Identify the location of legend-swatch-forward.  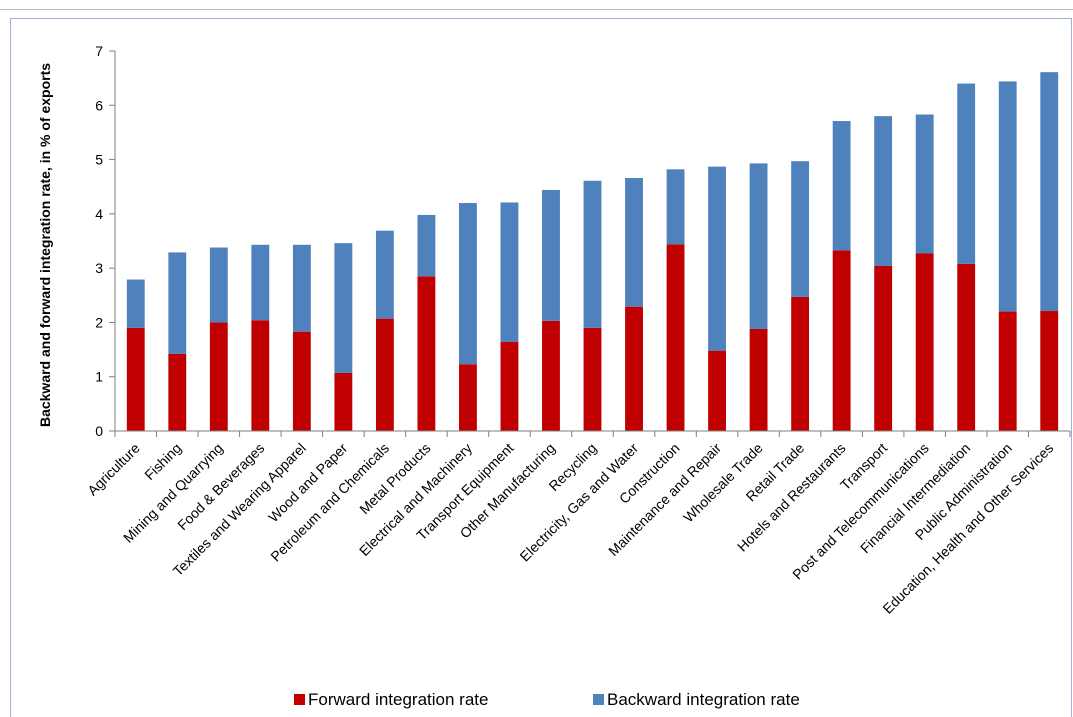
(299, 699).